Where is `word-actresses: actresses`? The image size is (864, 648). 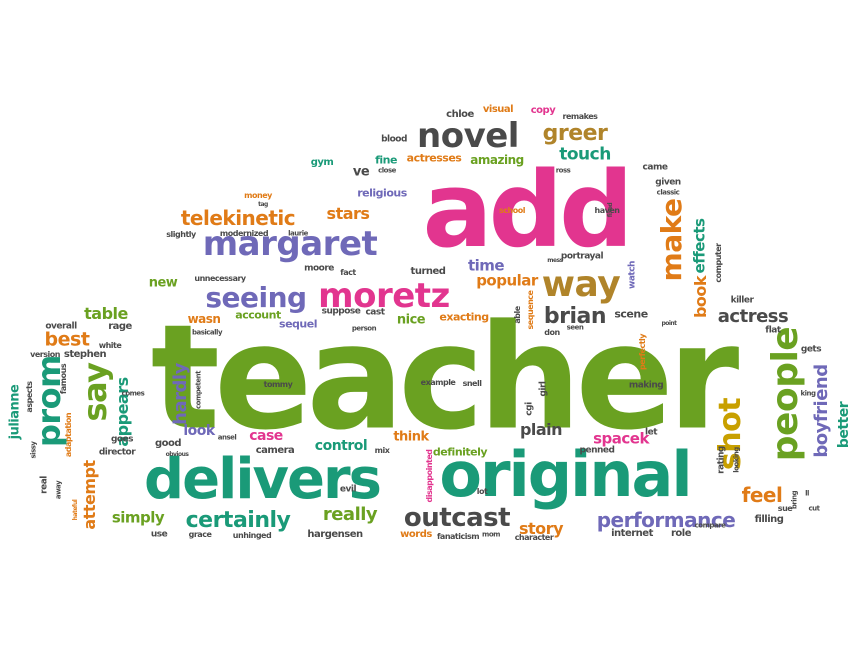 word-actresses: actresses is located at coordinates (434, 158).